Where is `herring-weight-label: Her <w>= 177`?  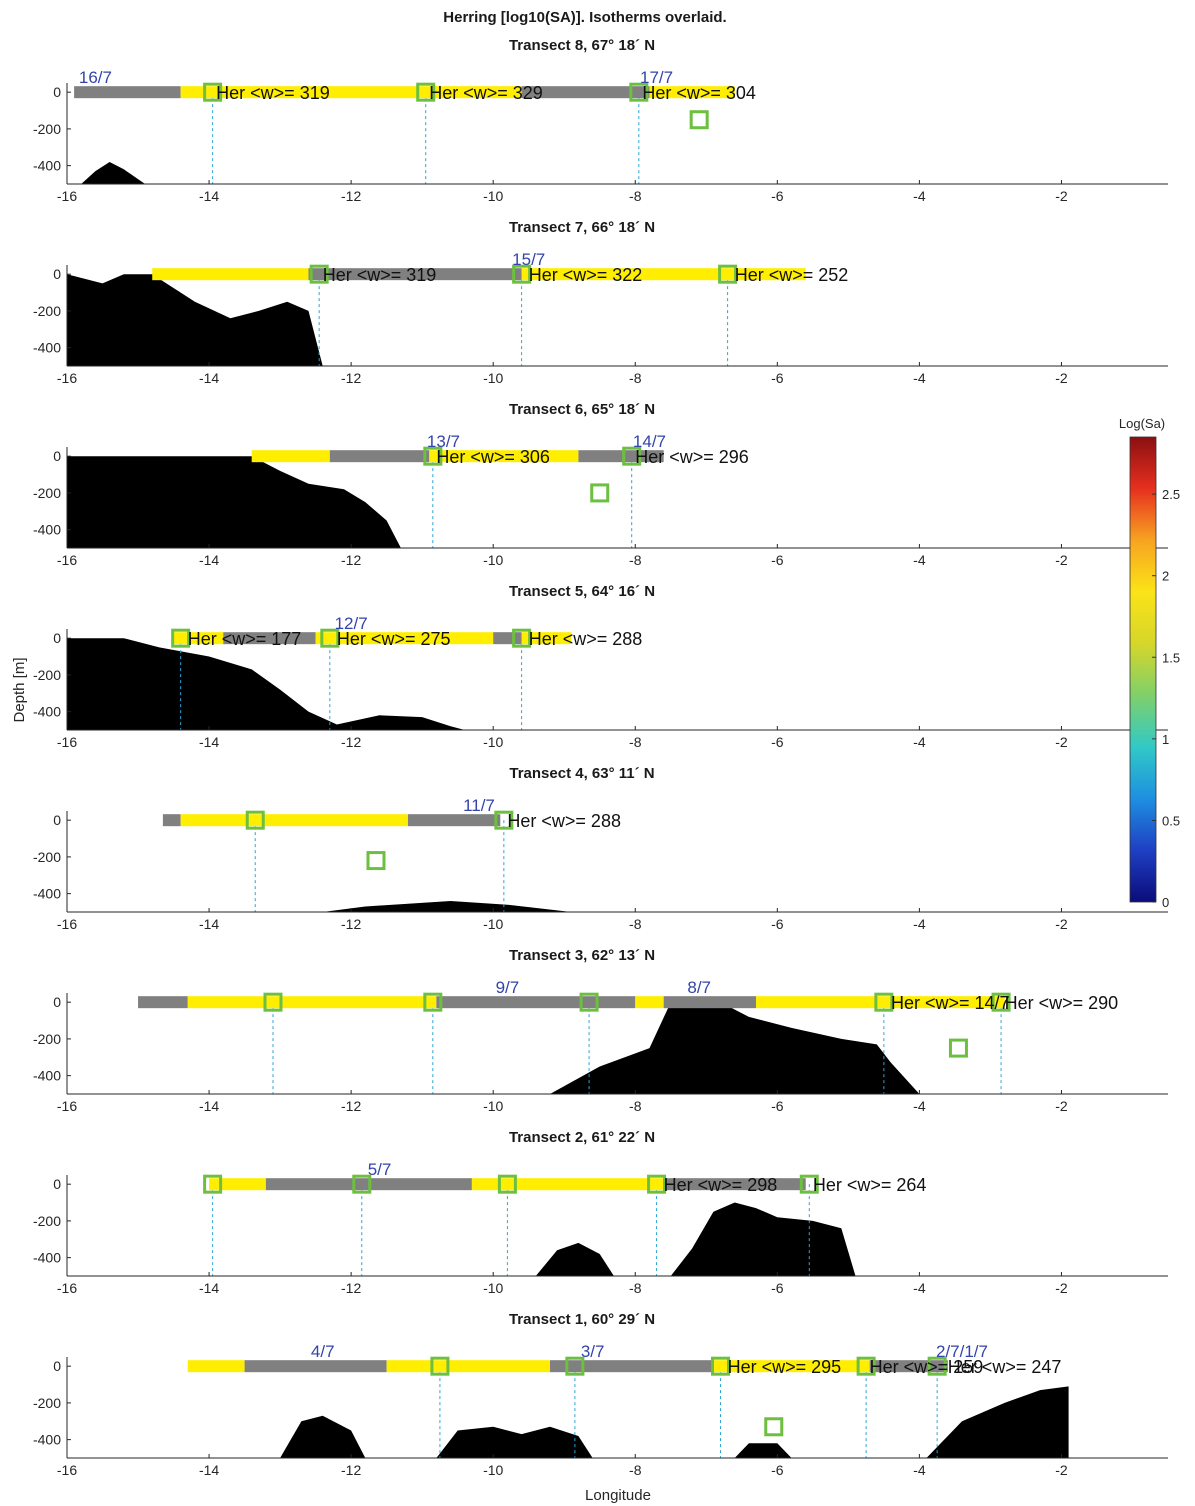 herring-weight-label: Her <w>= 177 is located at coordinates (245, 639).